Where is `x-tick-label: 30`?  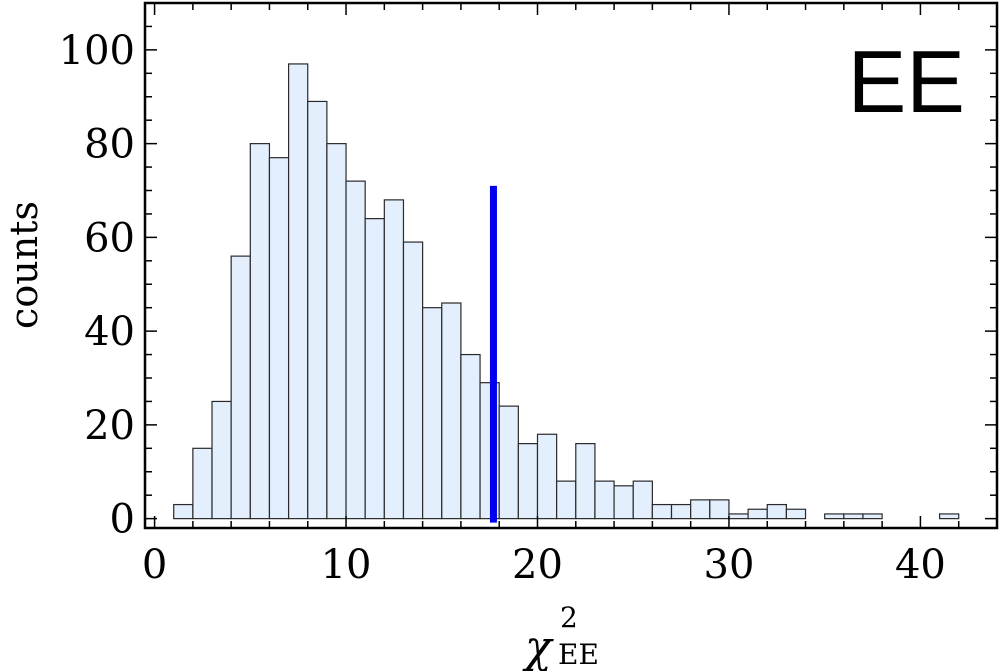 x-tick-label: 30 is located at coordinates (729, 565).